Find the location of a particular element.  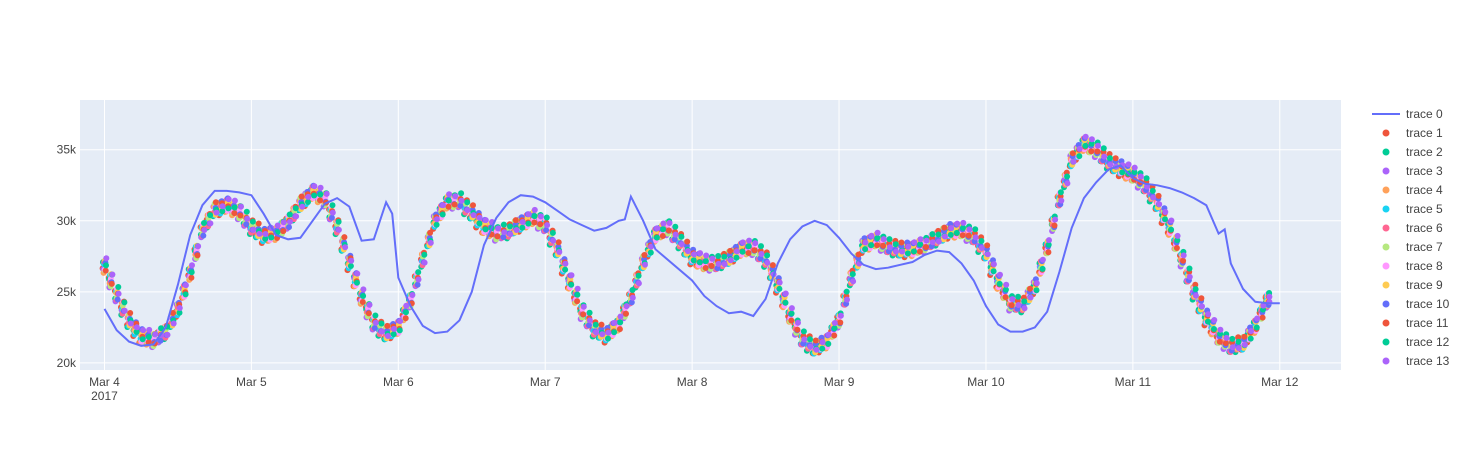

legend-item: trace 10 is located at coordinates (1416, 304).